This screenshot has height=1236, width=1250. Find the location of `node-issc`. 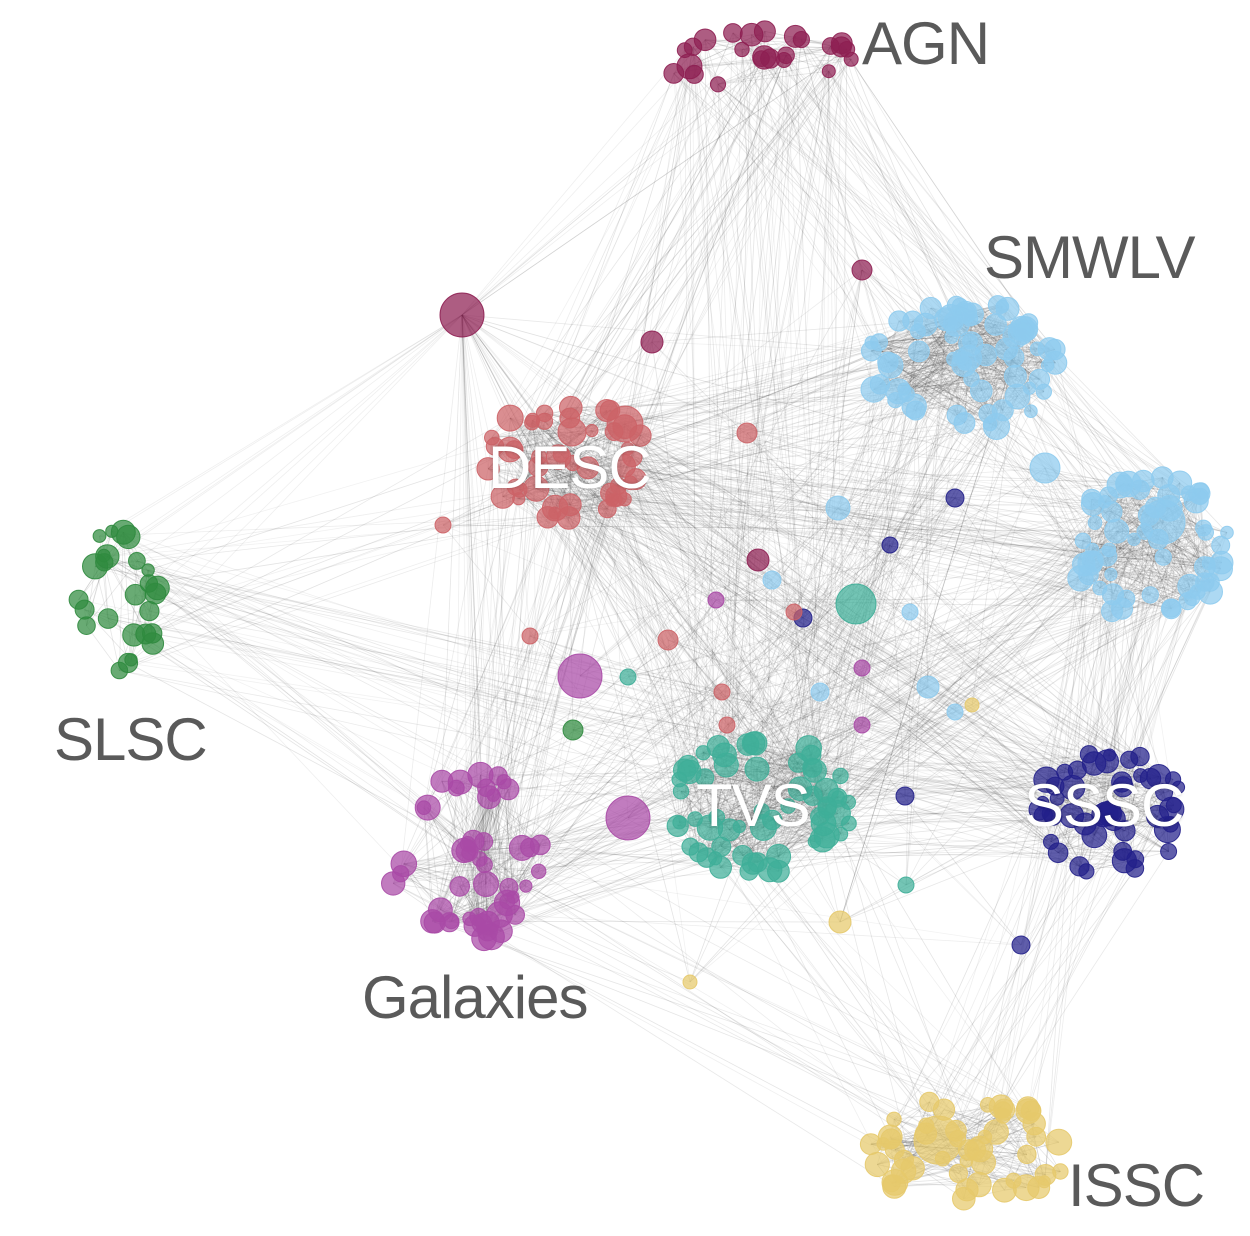

node-issc is located at coordinates (972, 705).